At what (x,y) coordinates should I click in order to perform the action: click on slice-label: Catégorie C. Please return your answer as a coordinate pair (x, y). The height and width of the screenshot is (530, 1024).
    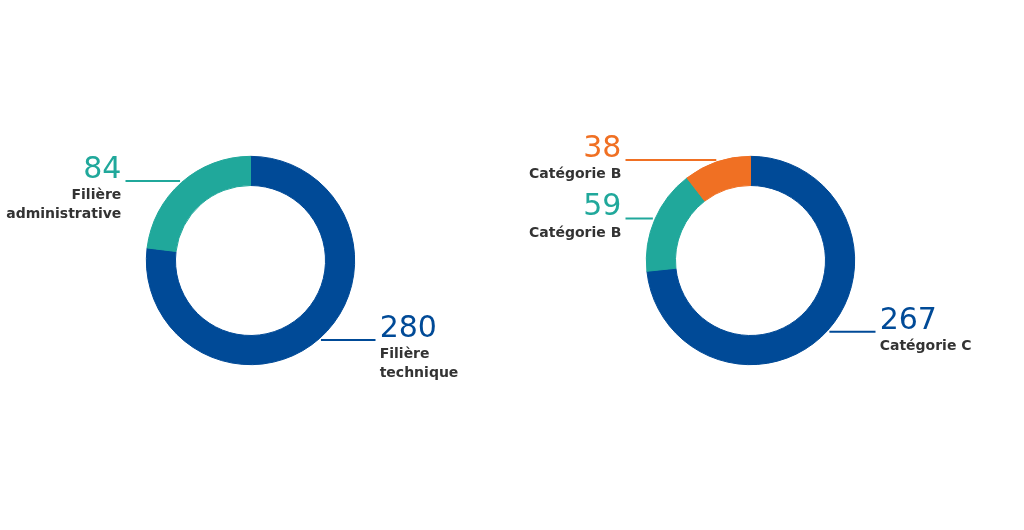
    Looking at the image, I should click on (925, 344).